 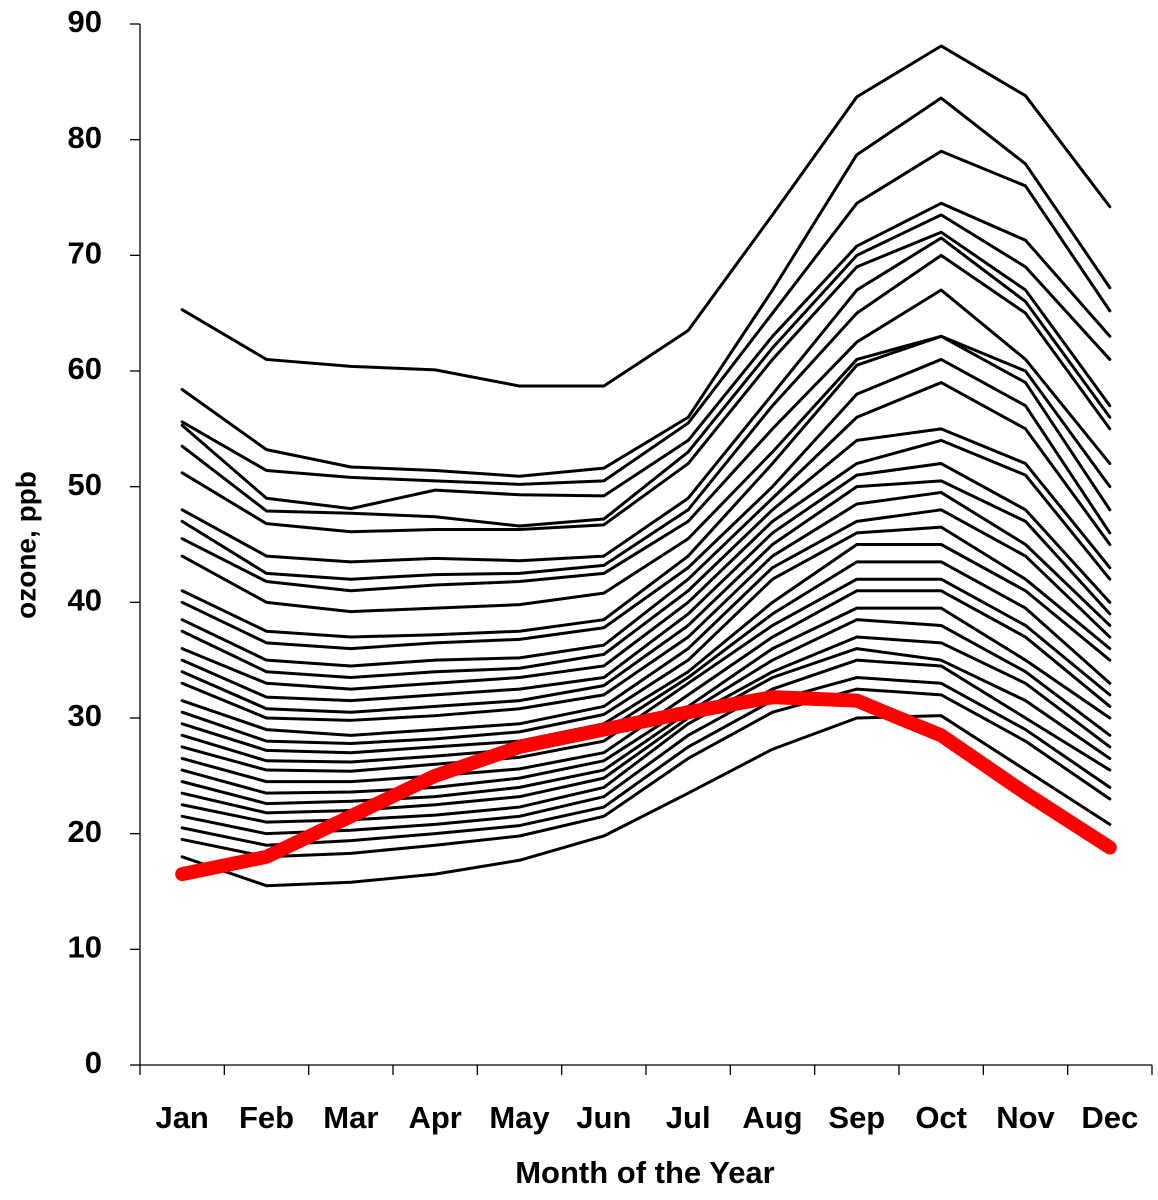 I want to click on x-tick-label: Jul, so click(x=688, y=1117).